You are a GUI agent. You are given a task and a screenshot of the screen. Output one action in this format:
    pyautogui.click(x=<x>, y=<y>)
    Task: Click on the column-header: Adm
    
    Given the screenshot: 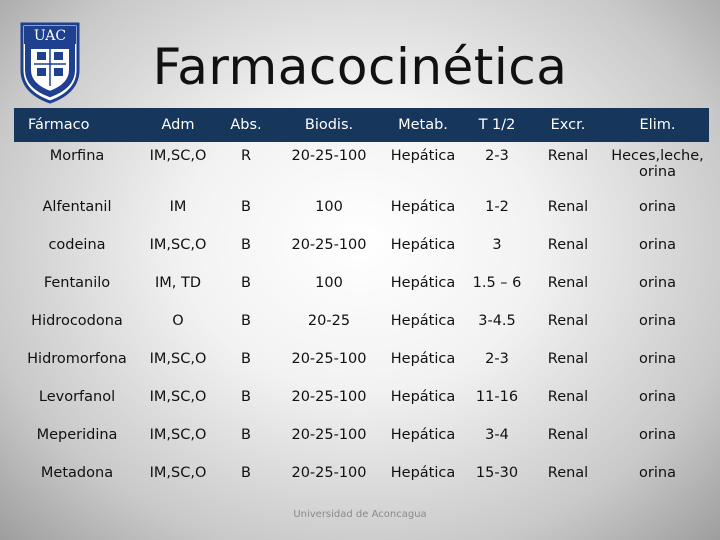 What is the action you would take?
    pyautogui.click(x=178, y=125)
    